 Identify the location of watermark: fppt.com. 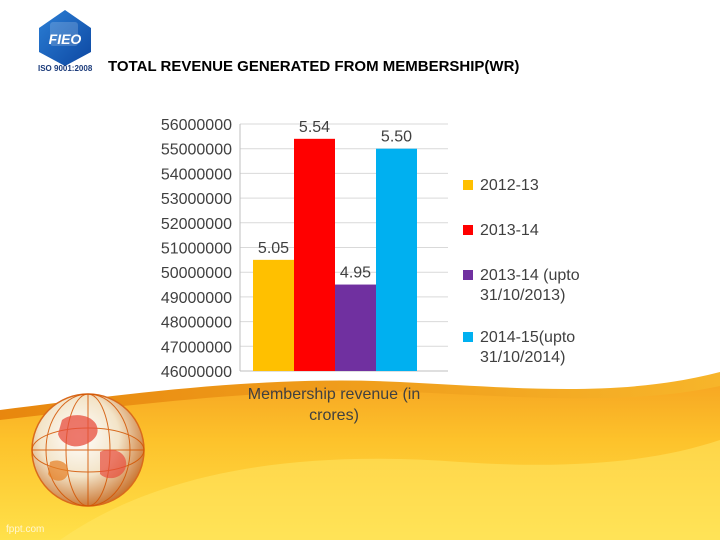
(25, 529).